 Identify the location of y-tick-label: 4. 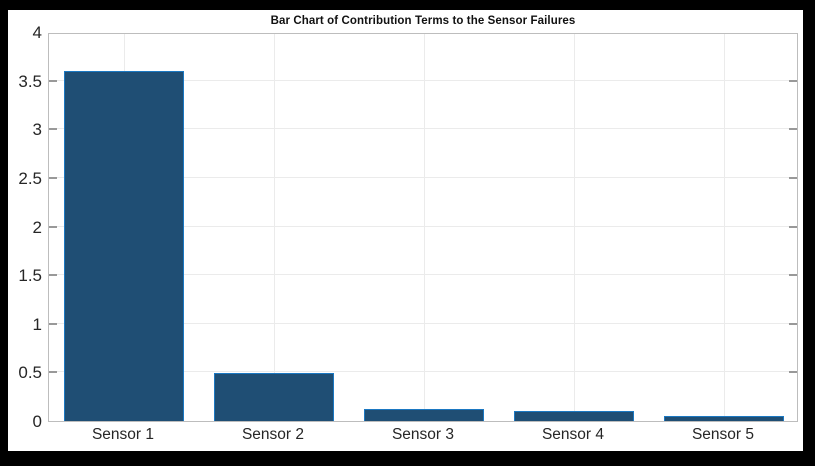
(37, 32).